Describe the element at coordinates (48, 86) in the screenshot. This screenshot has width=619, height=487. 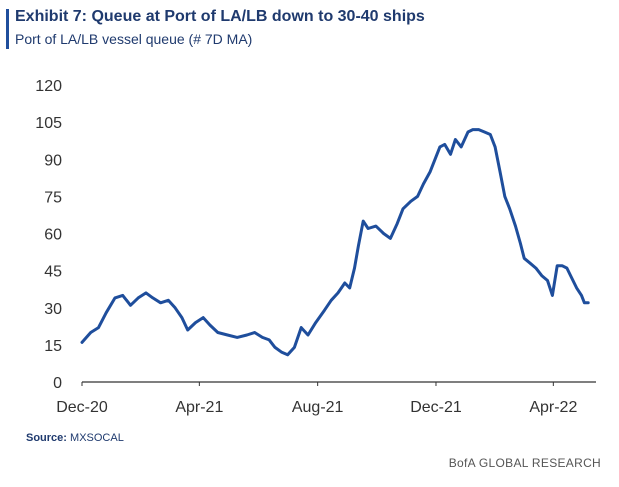
I see `y-tick-label: 120` at that location.